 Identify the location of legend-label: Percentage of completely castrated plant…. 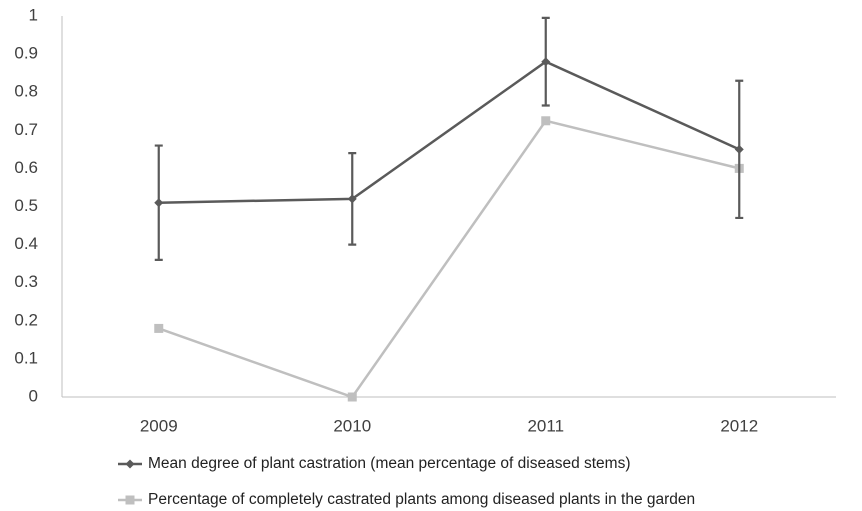
(421, 499).